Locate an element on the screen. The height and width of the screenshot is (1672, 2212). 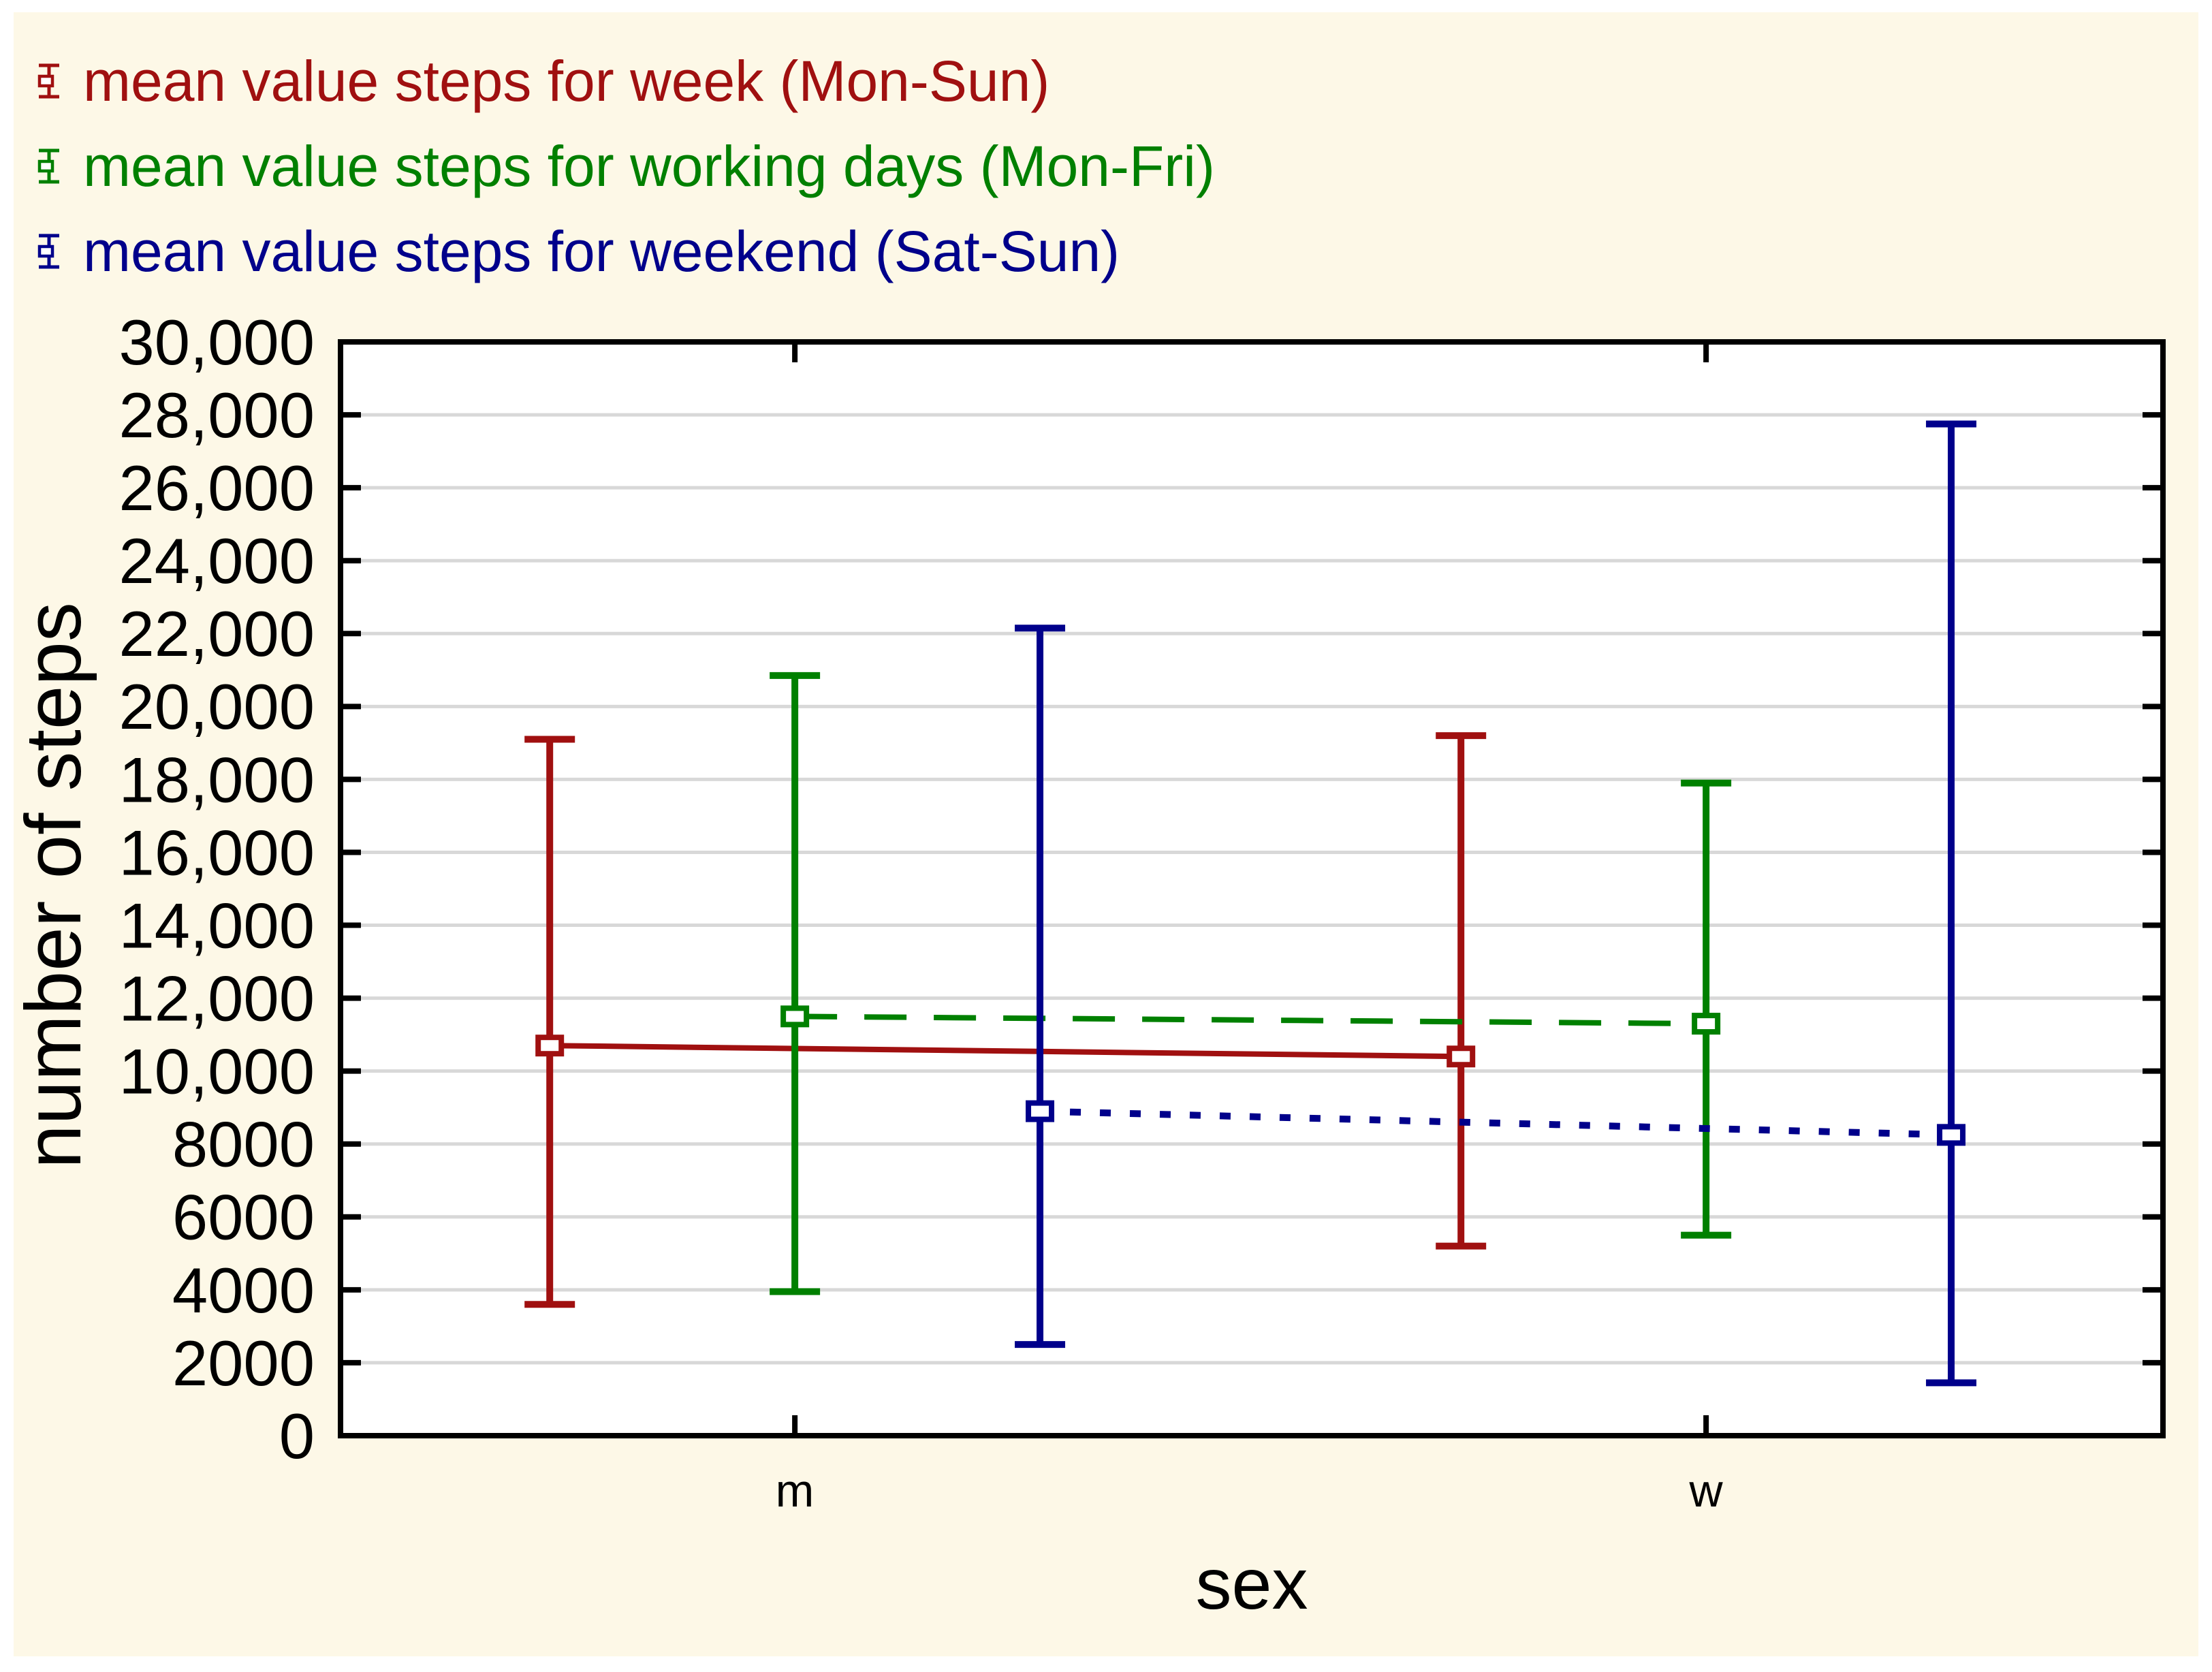
y-tick-label: 22,000 is located at coordinates (216, 633).